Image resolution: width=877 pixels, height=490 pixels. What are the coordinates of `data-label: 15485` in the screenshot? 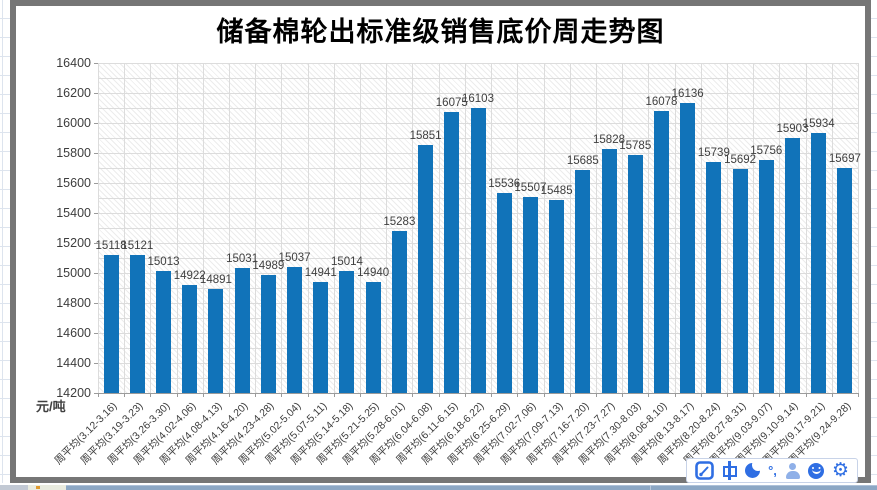 It's located at (556, 191).